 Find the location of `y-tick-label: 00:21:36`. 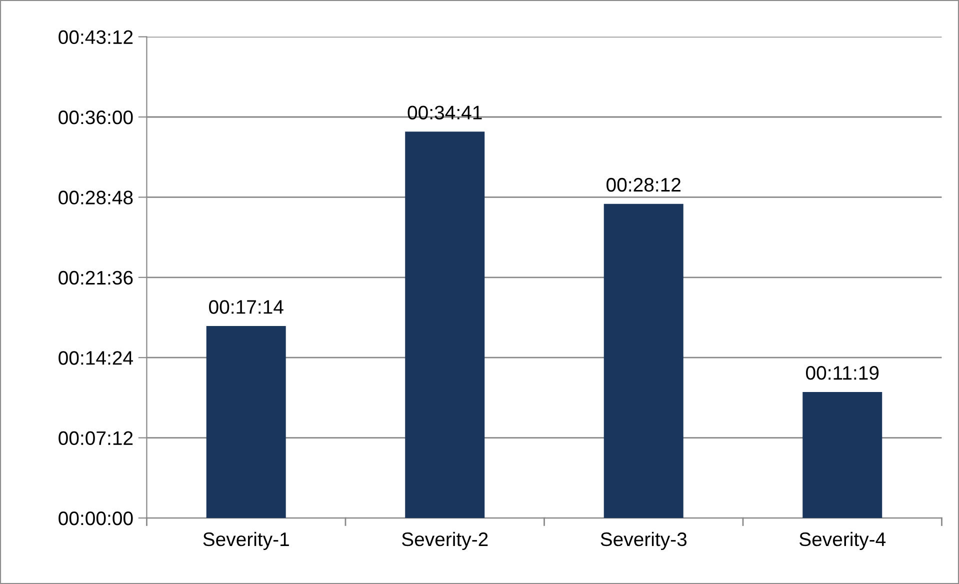

y-tick-label: 00:21:36 is located at coordinates (95, 277).